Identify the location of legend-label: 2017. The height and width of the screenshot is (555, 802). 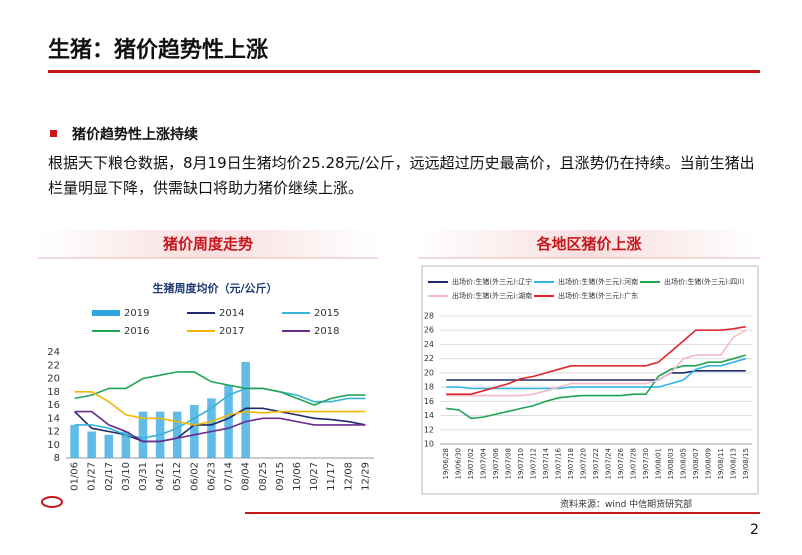
(231, 331).